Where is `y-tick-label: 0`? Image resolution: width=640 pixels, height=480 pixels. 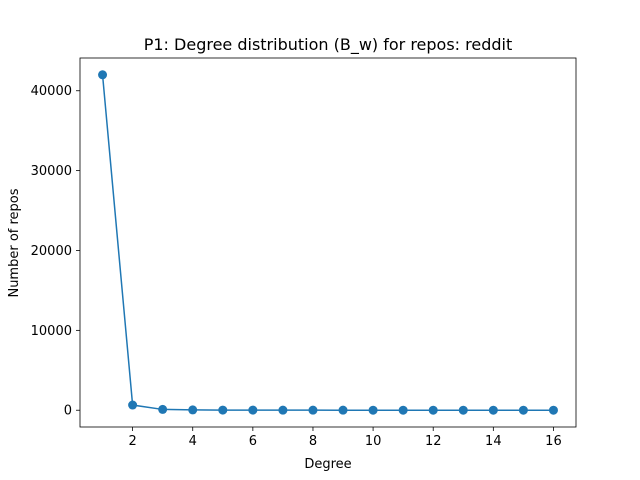 y-tick-label: 0 is located at coordinates (68, 411).